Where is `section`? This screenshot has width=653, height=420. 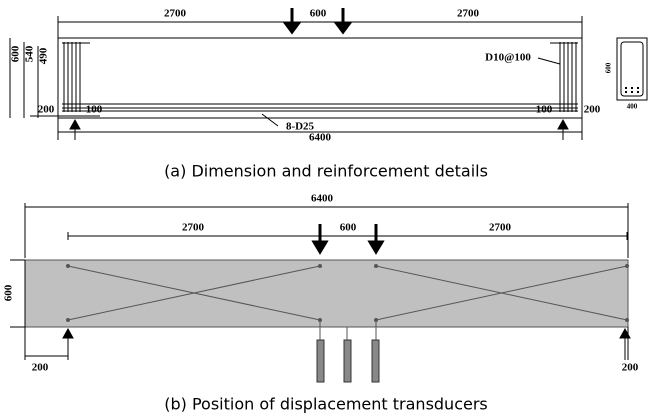 section is located at coordinates (632, 69).